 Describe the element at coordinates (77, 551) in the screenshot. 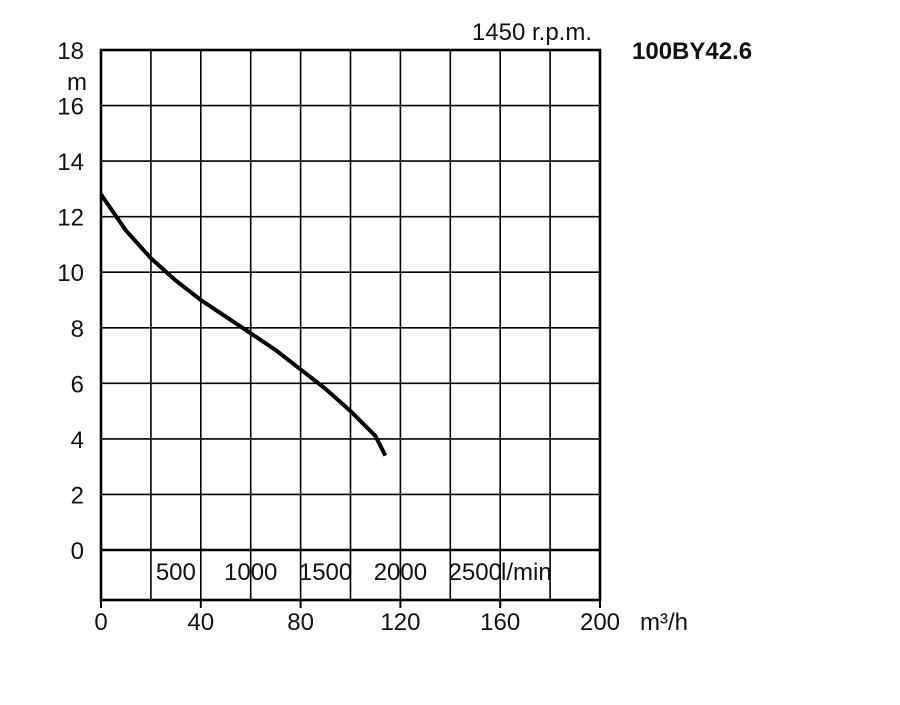

I see `y-tick-label: 0` at that location.